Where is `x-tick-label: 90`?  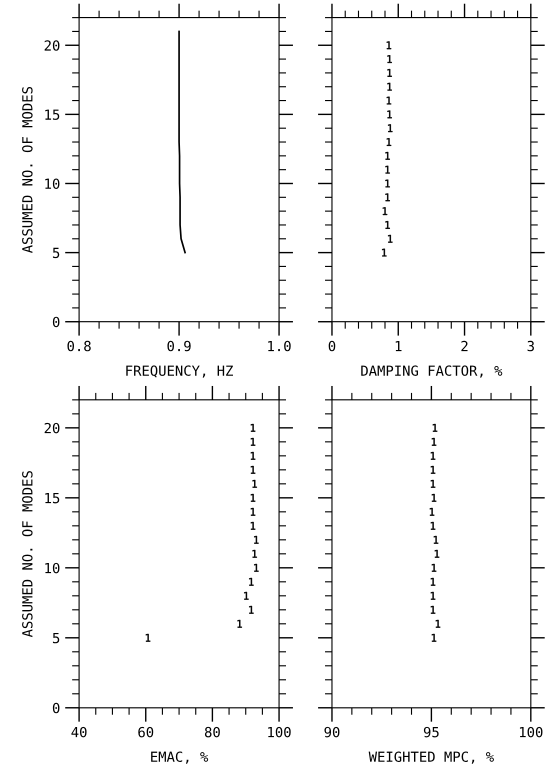
x-tick-label: 90 is located at coordinates (332, 732).